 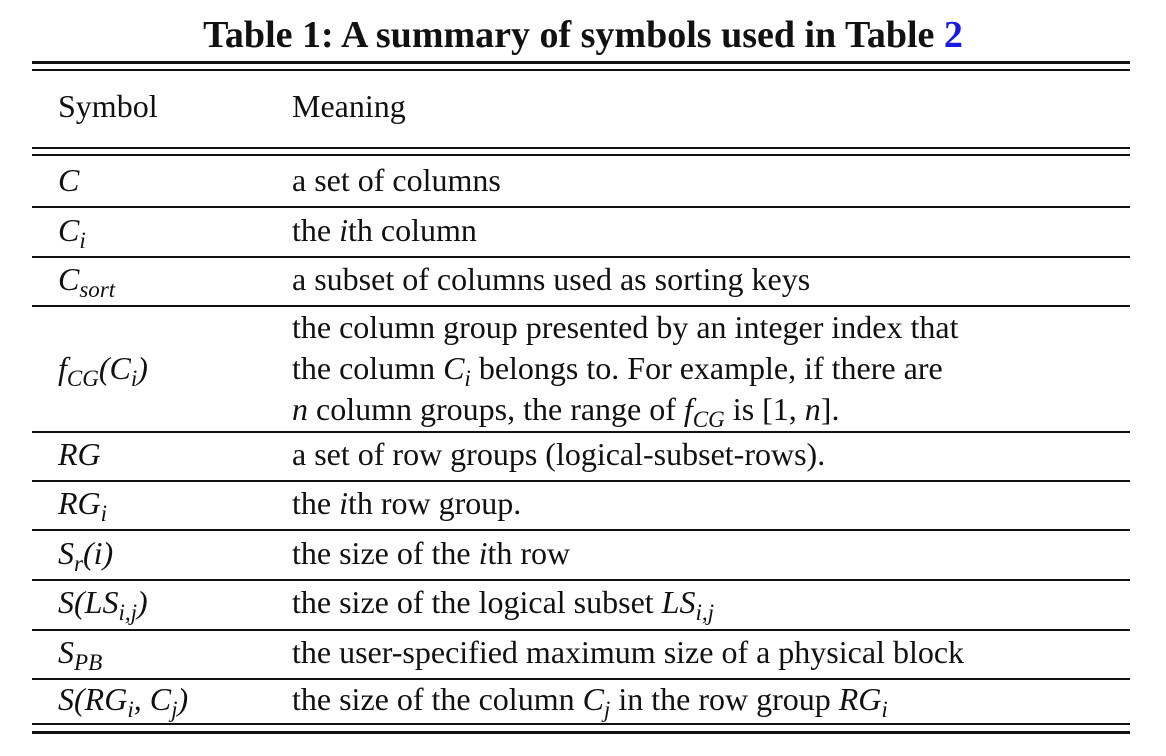 What do you see at coordinates (551, 279) in the screenshot?
I see `meaning-c-sort: a subset of columns used as sorting keys` at bounding box center [551, 279].